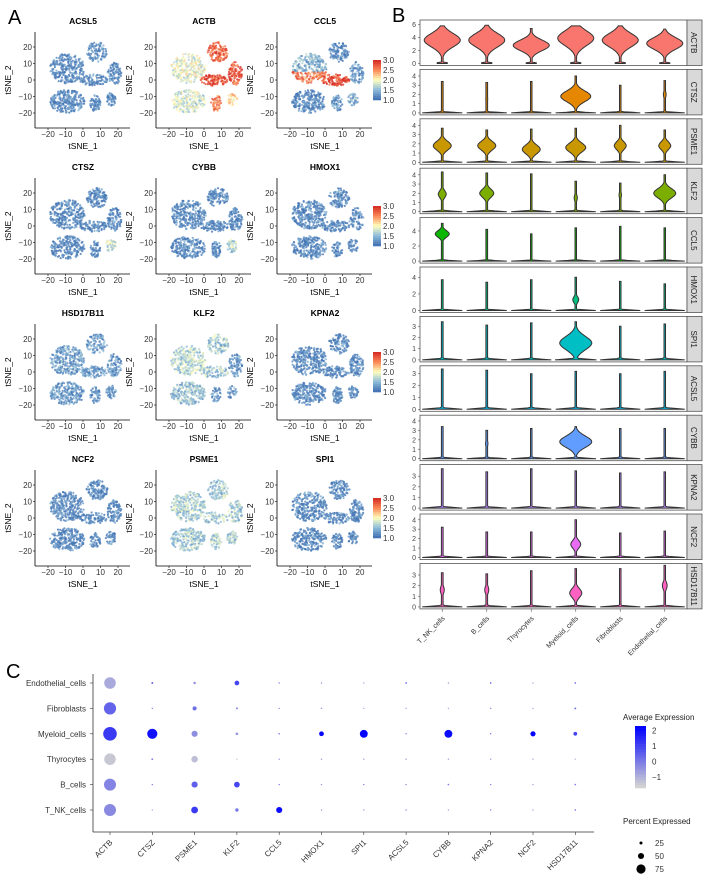  Describe the element at coordinates (30, 226) in the screenshot. I see `y-tick-label: 0` at that location.